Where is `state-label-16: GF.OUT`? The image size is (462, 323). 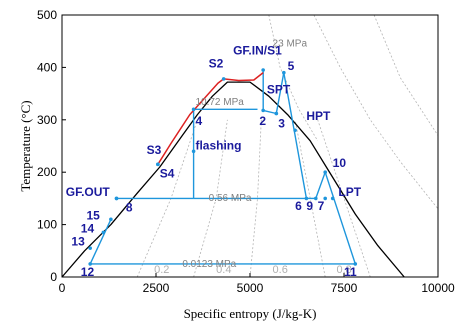
state-label-16: GF.OUT is located at coordinates (88, 192).